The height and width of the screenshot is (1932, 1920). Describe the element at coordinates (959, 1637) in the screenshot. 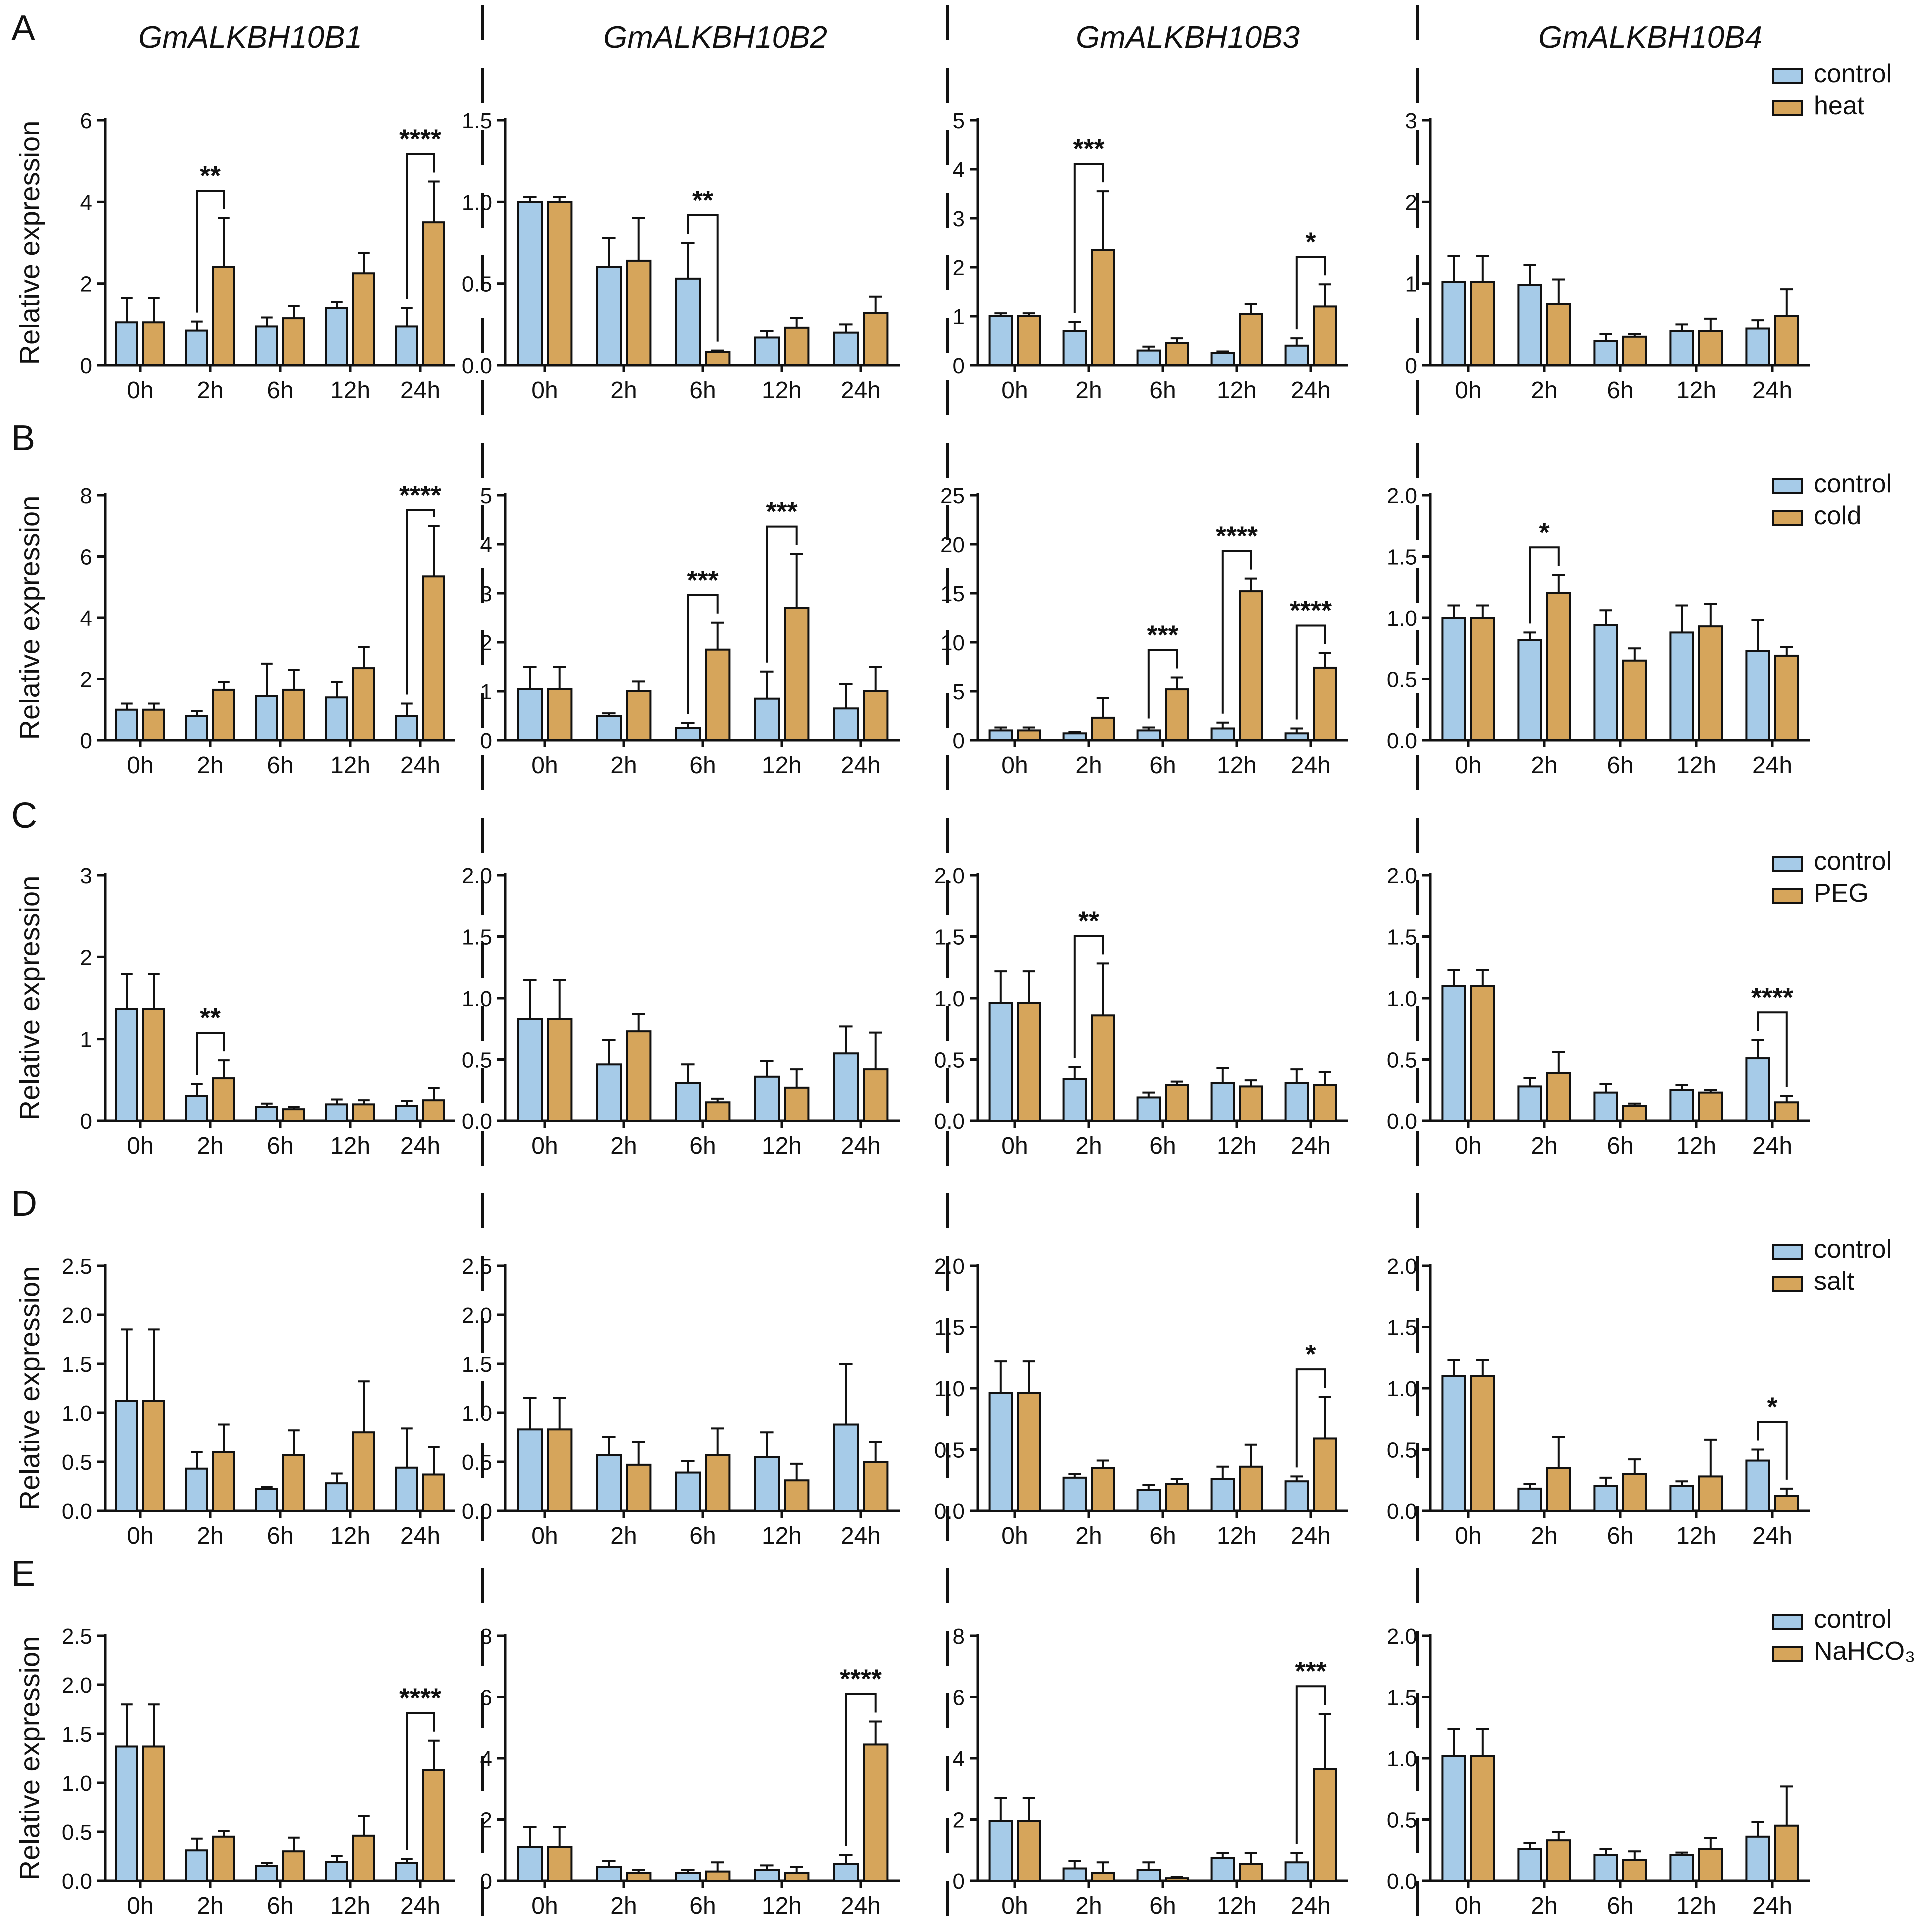

I see `y-tick-label: 8` at that location.